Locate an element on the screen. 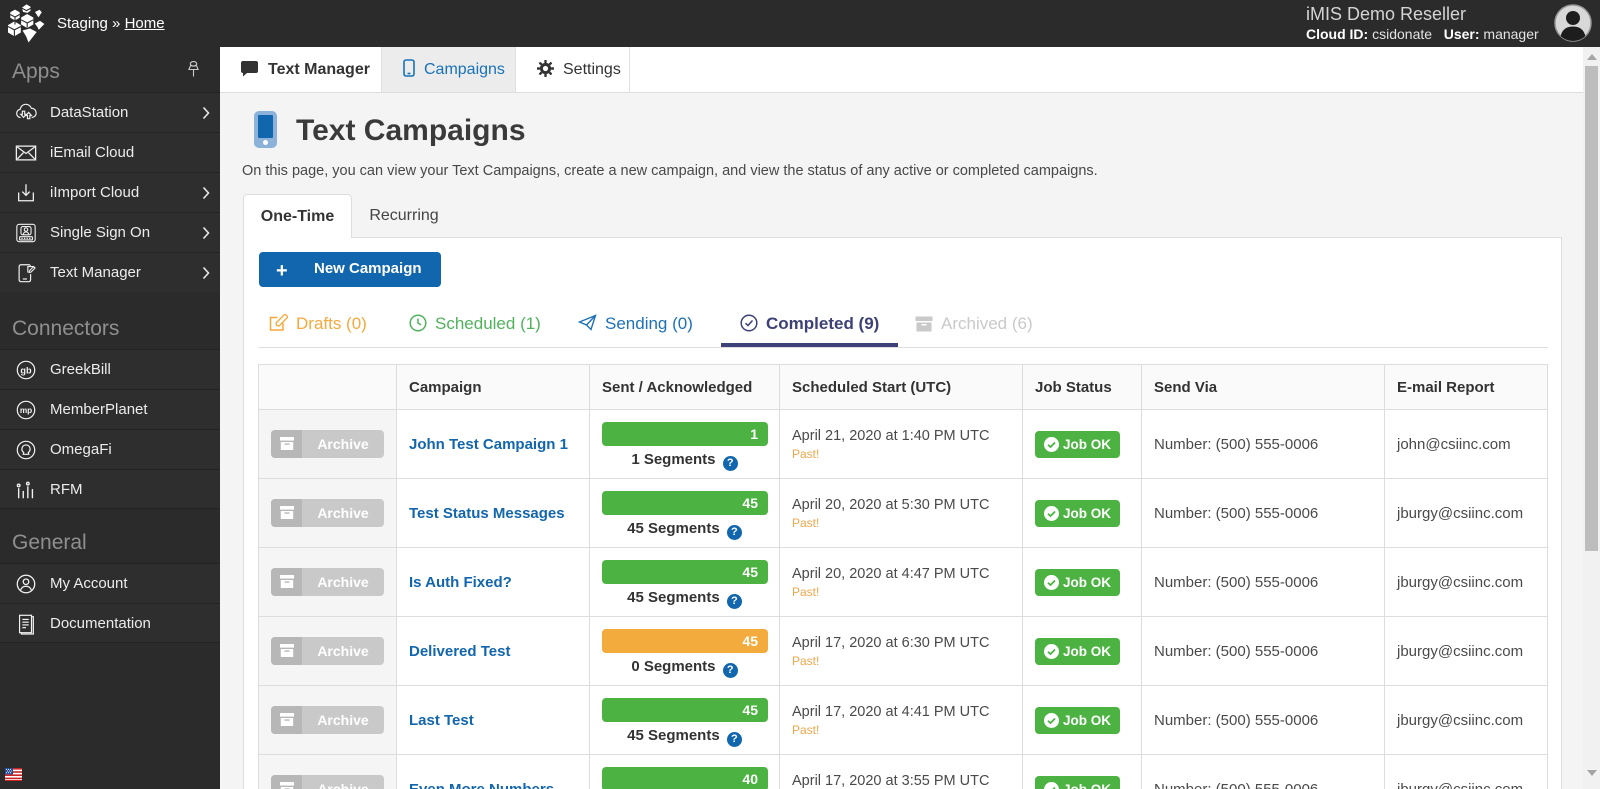  svg-text: mp is located at coordinates (26, 410).